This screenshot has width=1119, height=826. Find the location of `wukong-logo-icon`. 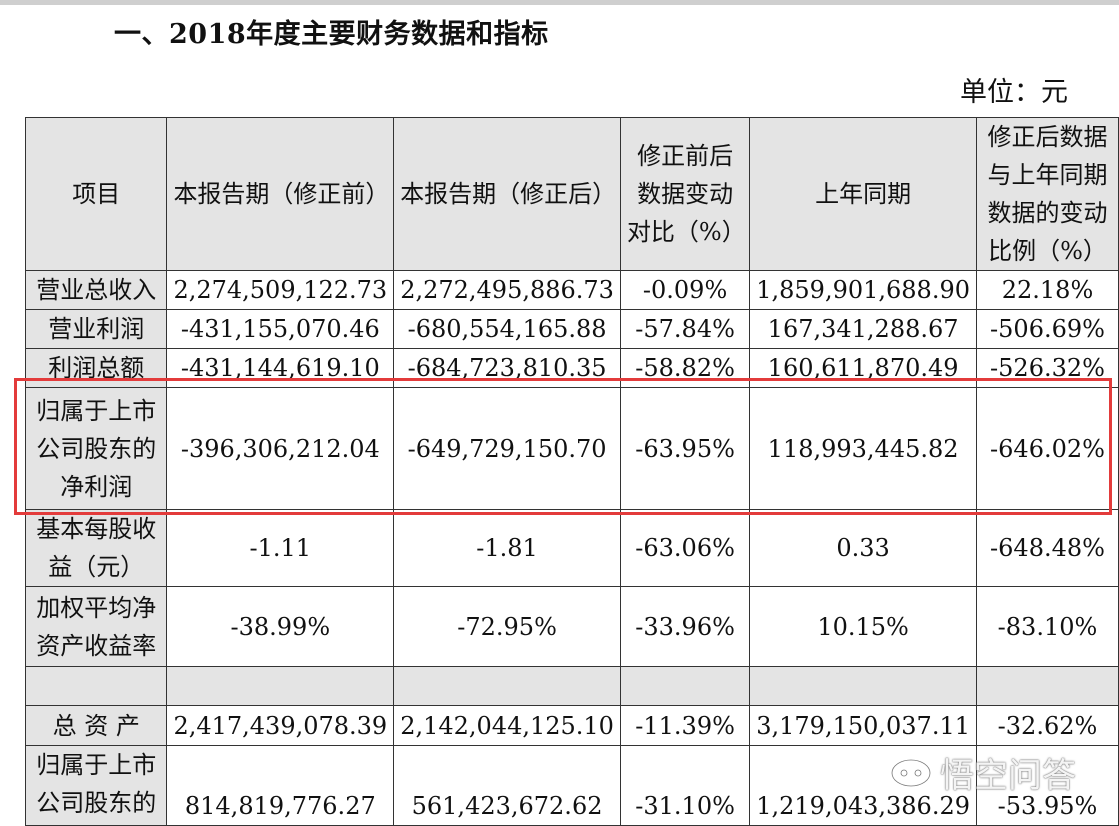

wukong-logo-icon is located at coordinates (911, 772).